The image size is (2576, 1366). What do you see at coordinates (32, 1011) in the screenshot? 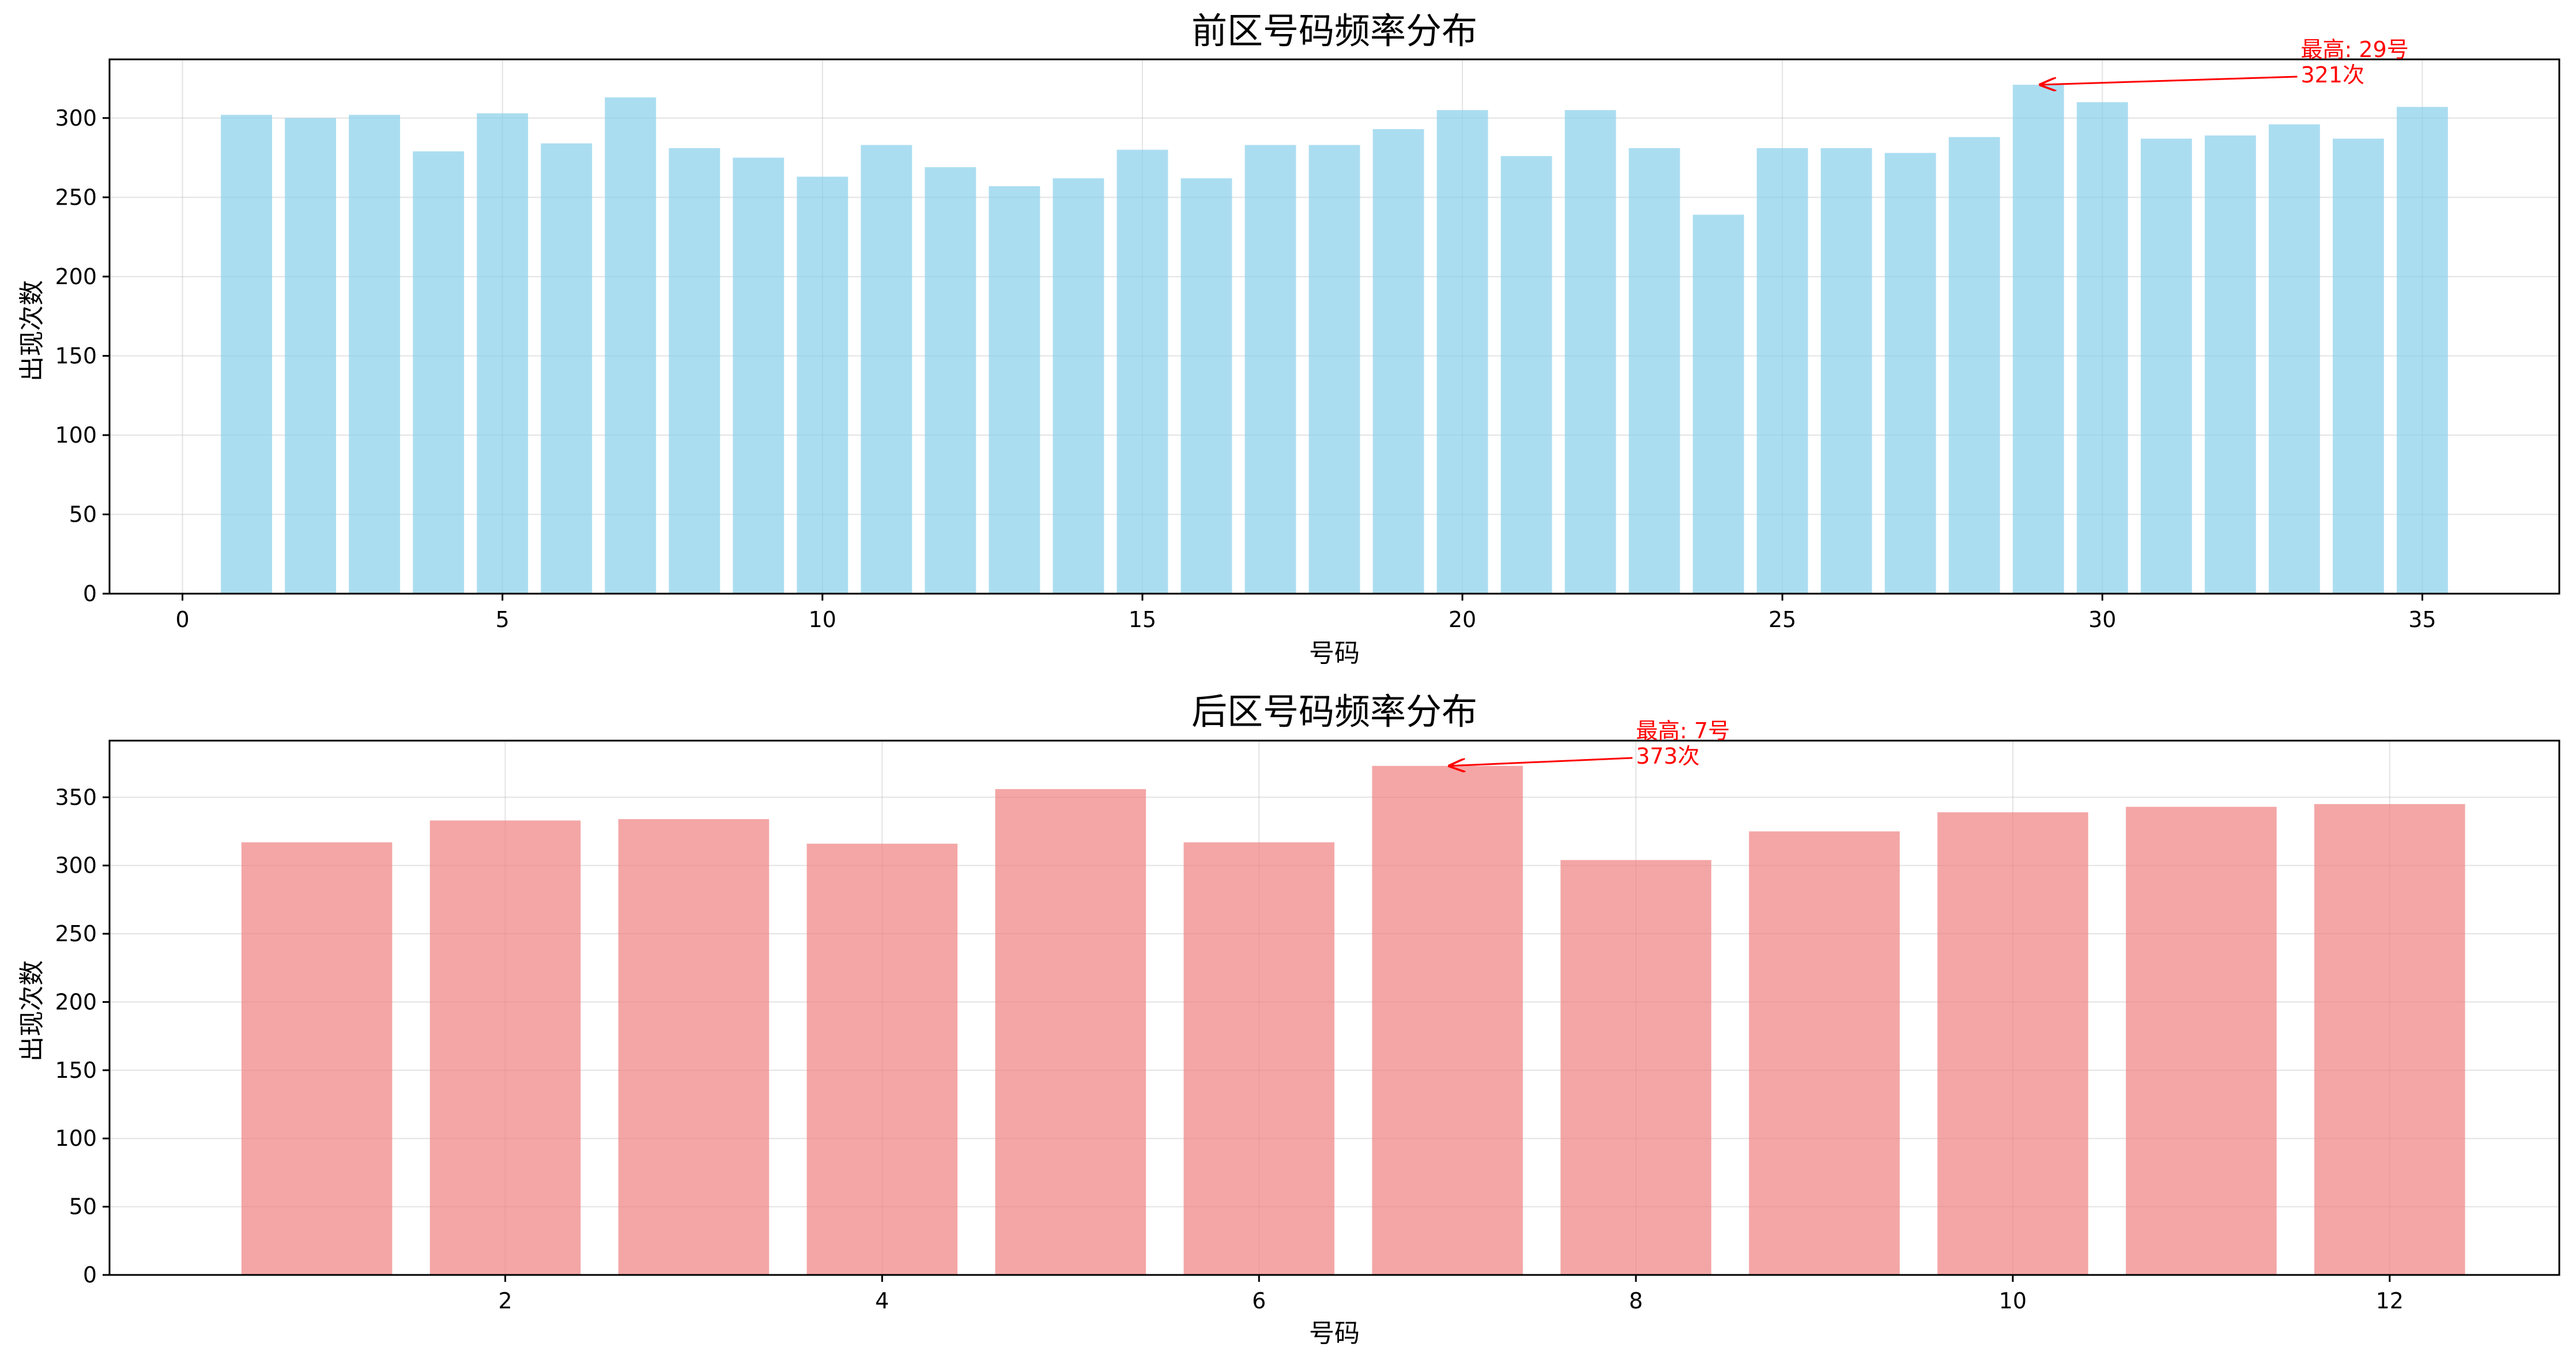
I see `back-zone-ylabel: 出现次数` at bounding box center [32, 1011].